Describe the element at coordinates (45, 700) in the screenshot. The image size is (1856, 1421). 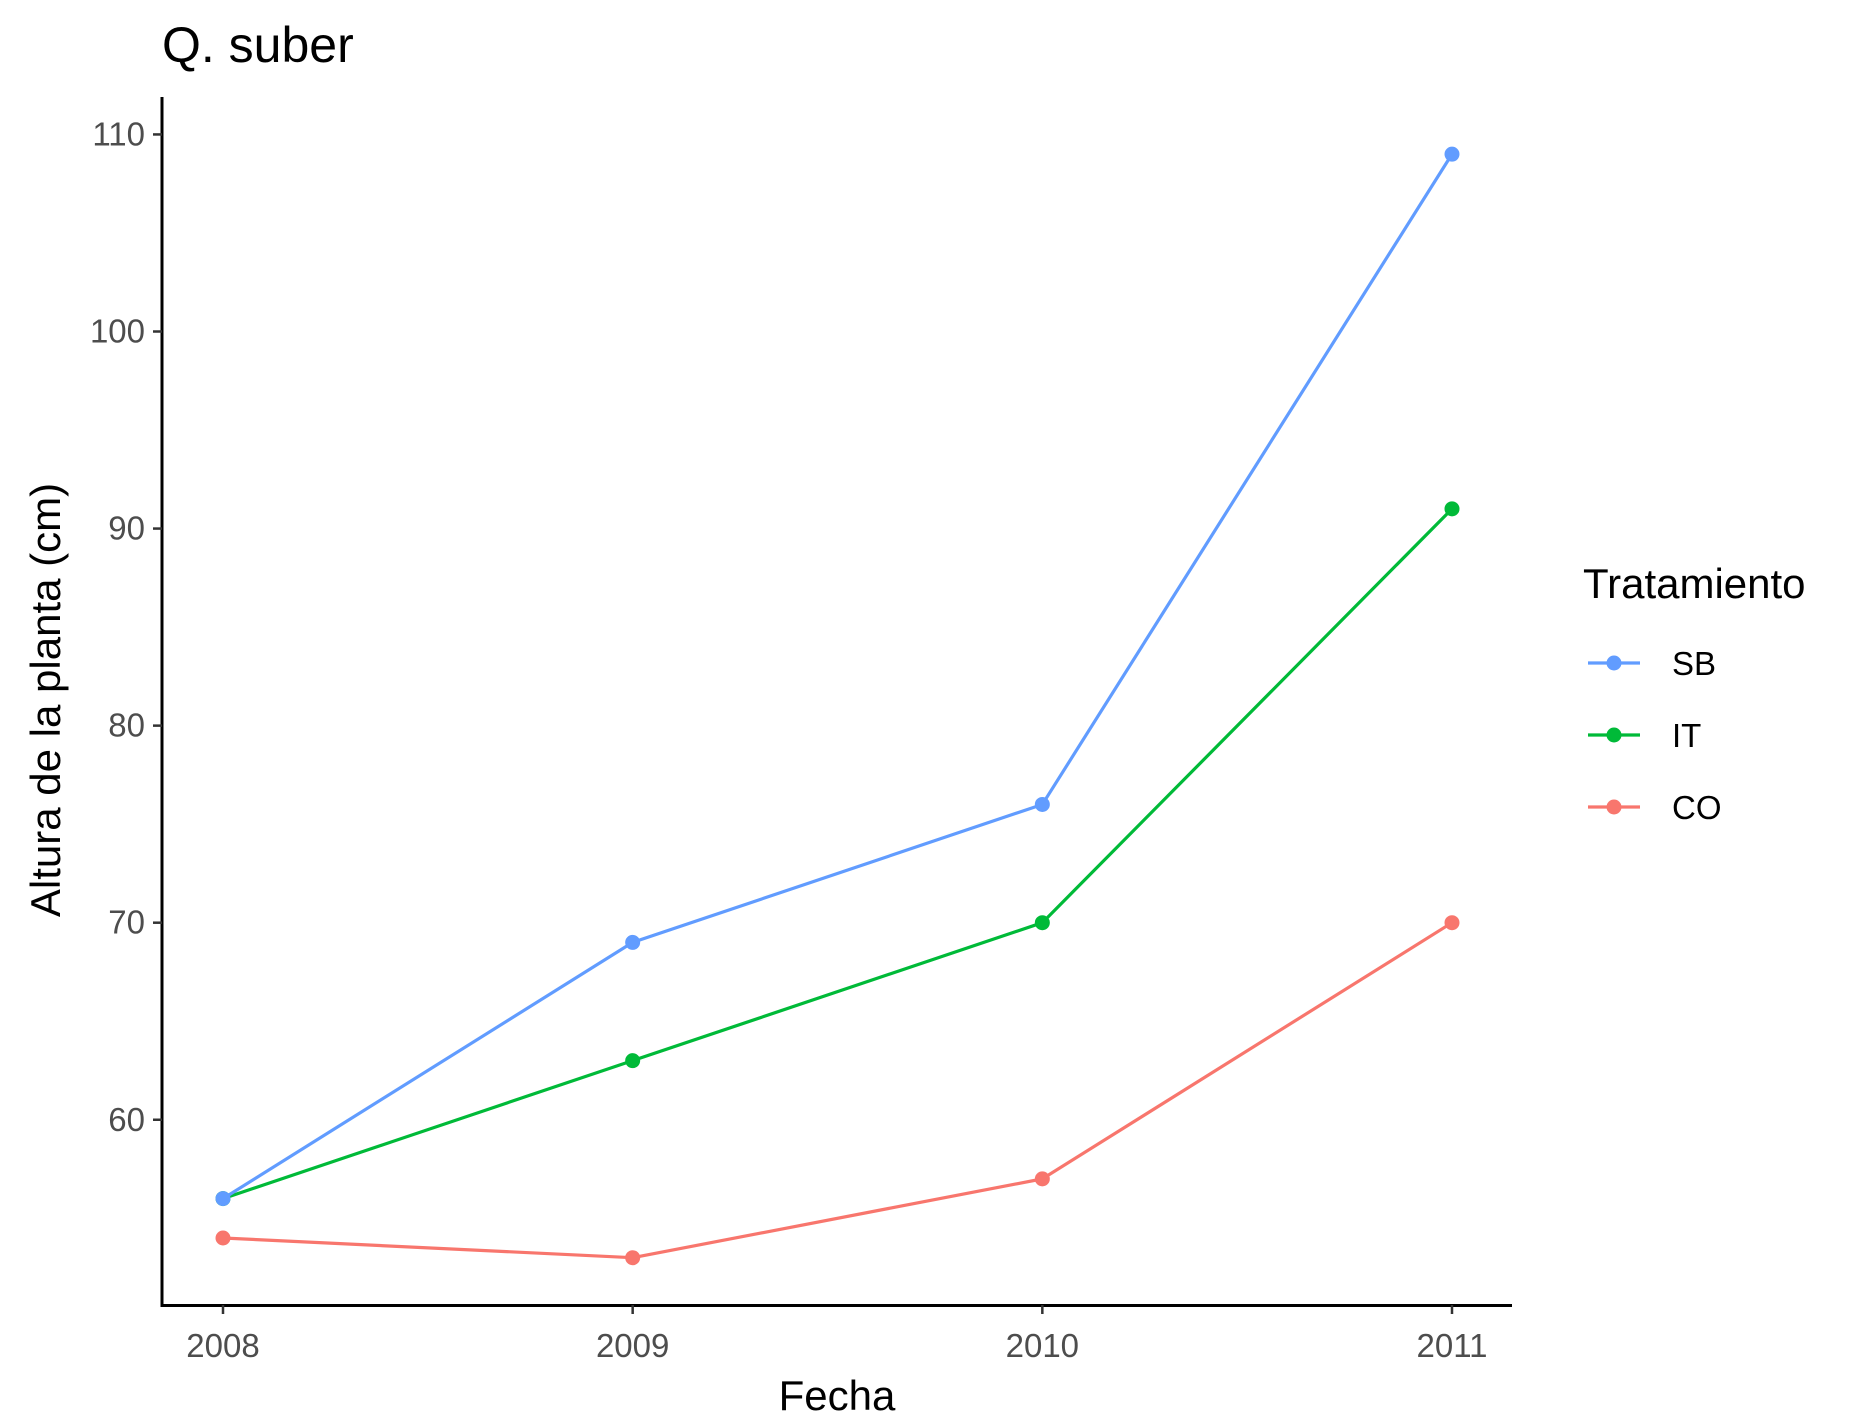
I see `y-axis-title: Altura de la planta (cm)` at that location.